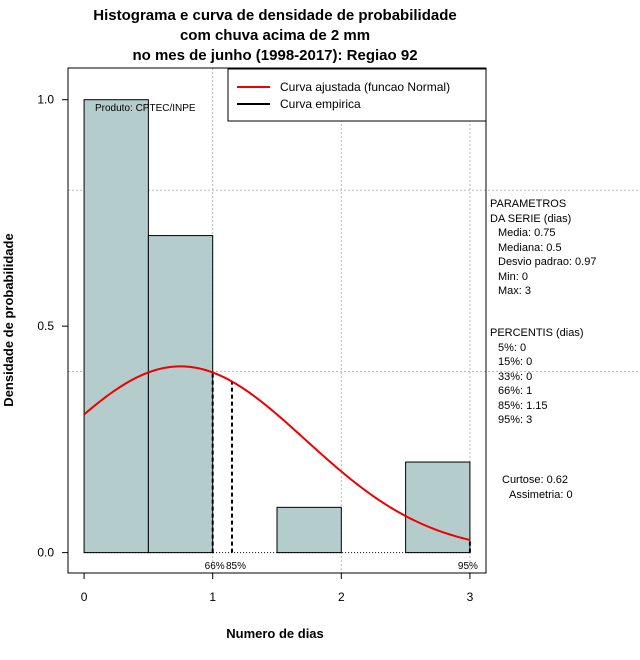 The width and height of the screenshot is (640, 660). Describe the element at coordinates (215, 566) in the screenshot. I see `percentile-label: 66%` at that location.